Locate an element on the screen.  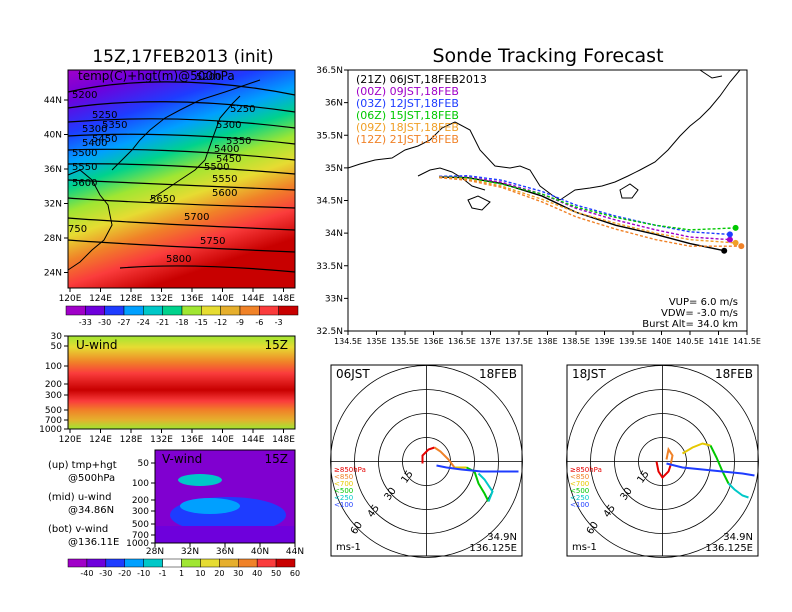
colorbar-tick-label: -27 is located at coordinates (123, 322).